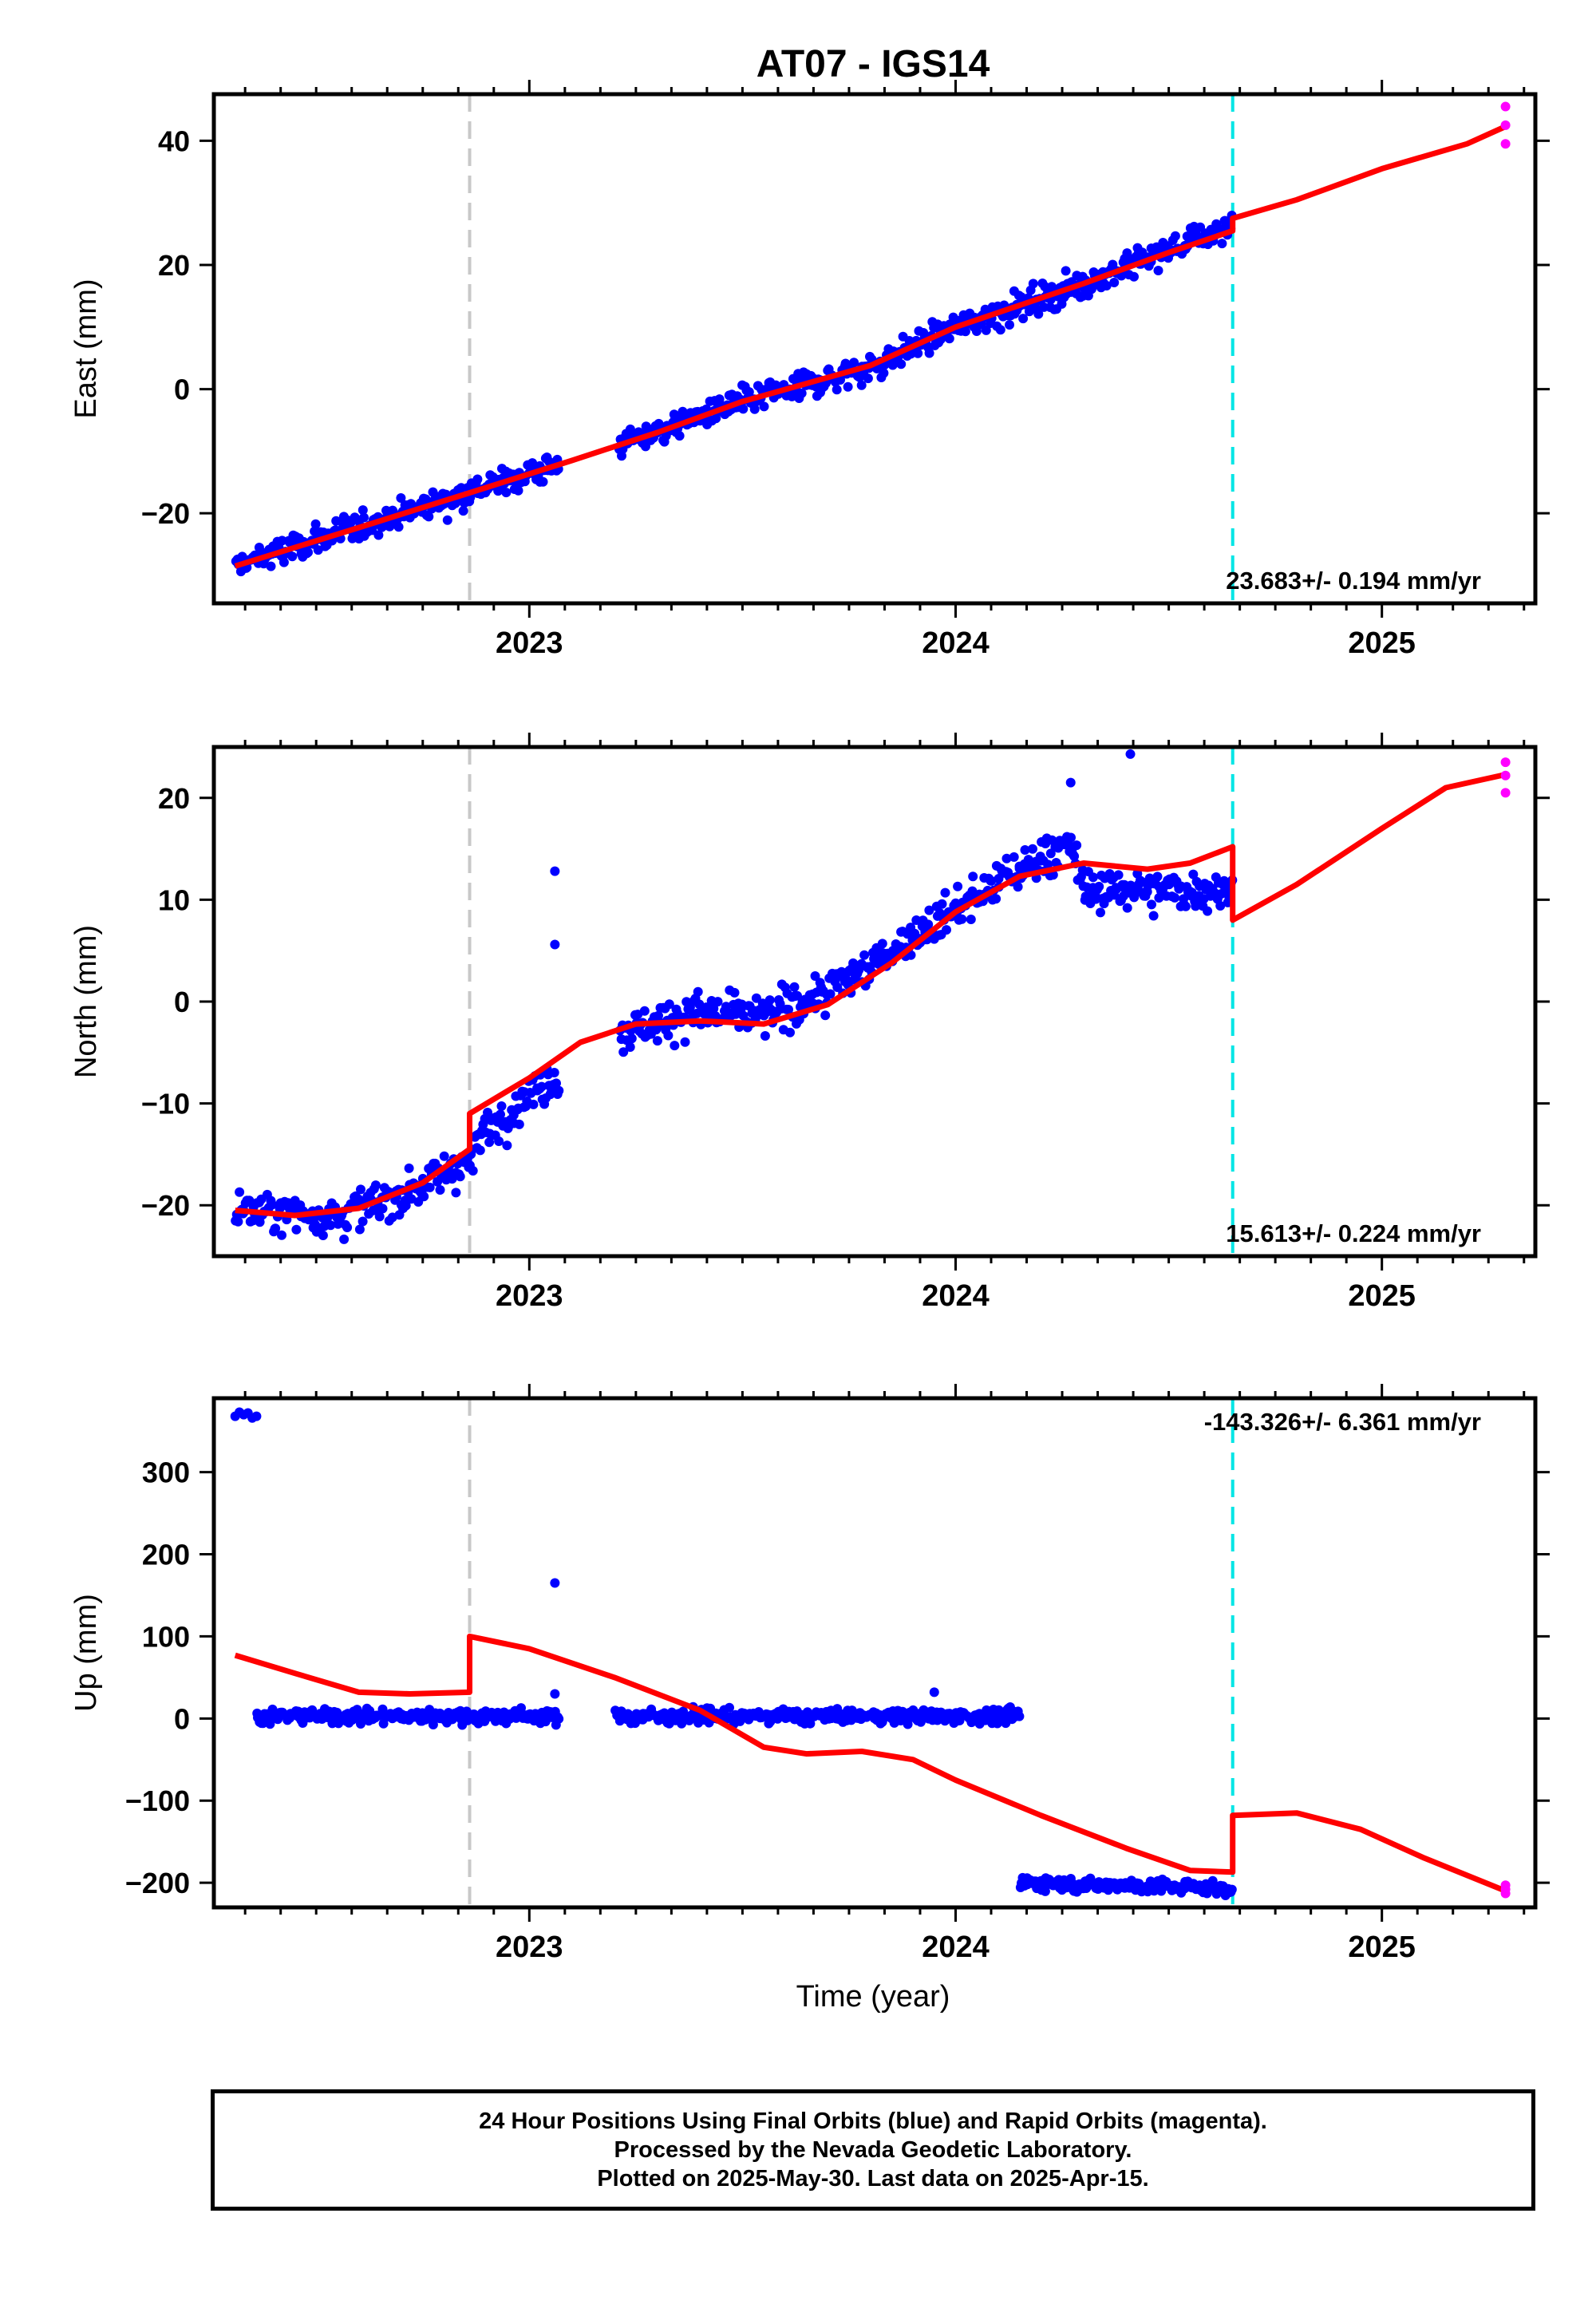  Describe the element at coordinates (1353, 1233) in the screenshot. I see `rate-label: 15.613+/- 0.224 mm/yr` at that location.